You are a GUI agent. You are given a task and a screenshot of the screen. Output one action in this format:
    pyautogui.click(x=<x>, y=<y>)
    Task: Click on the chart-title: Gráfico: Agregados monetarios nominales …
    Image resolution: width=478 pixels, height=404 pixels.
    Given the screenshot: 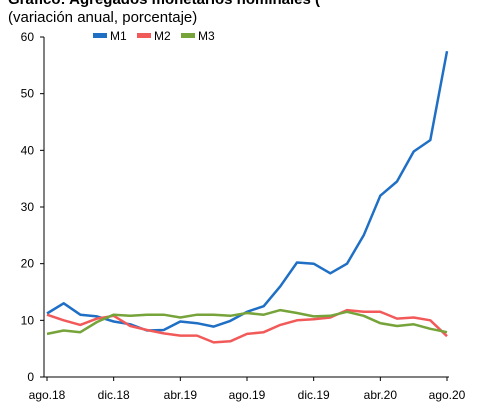 What is the action you would take?
    pyautogui.click(x=164, y=4)
    